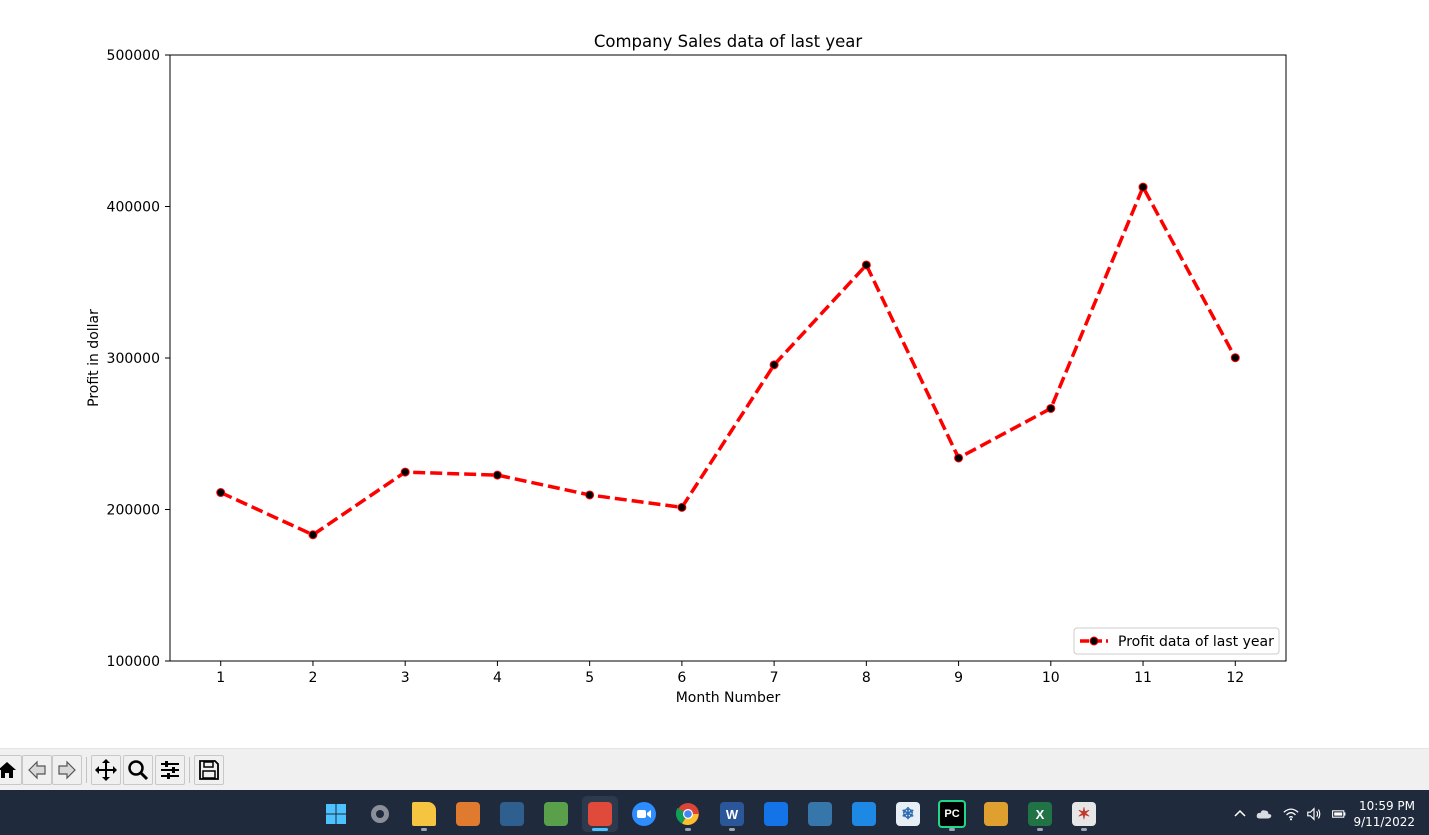 This screenshot has height=835, width=1429. What do you see at coordinates (1264, 814) in the screenshot?
I see `cloud-icon` at bounding box center [1264, 814].